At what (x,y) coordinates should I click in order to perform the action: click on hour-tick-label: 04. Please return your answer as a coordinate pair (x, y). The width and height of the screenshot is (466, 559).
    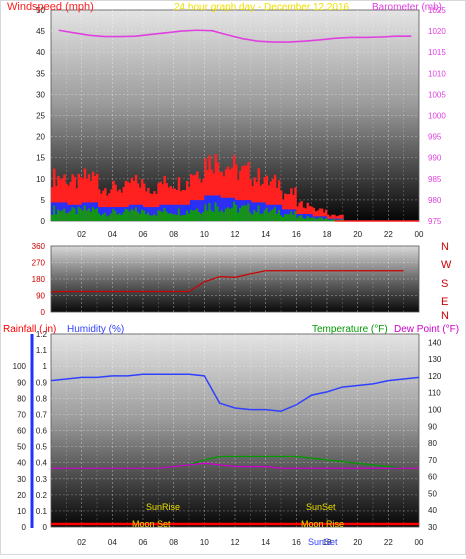
    Looking at the image, I should click on (112, 234).